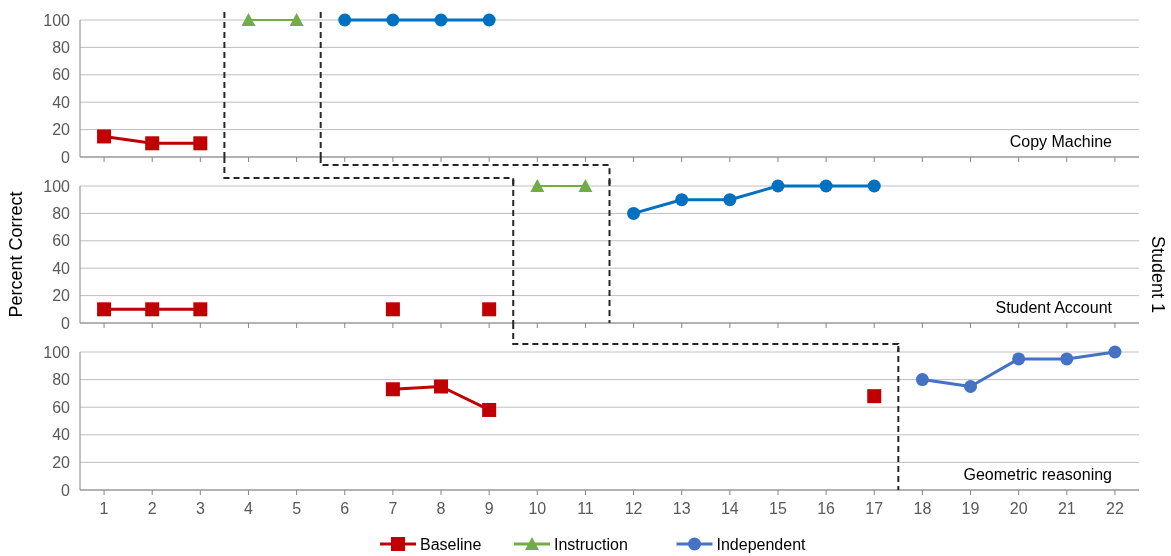 This screenshot has width=1171, height=556. What do you see at coordinates (922, 508) in the screenshot?
I see `x-tick-label: 18` at bounding box center [922, 508].